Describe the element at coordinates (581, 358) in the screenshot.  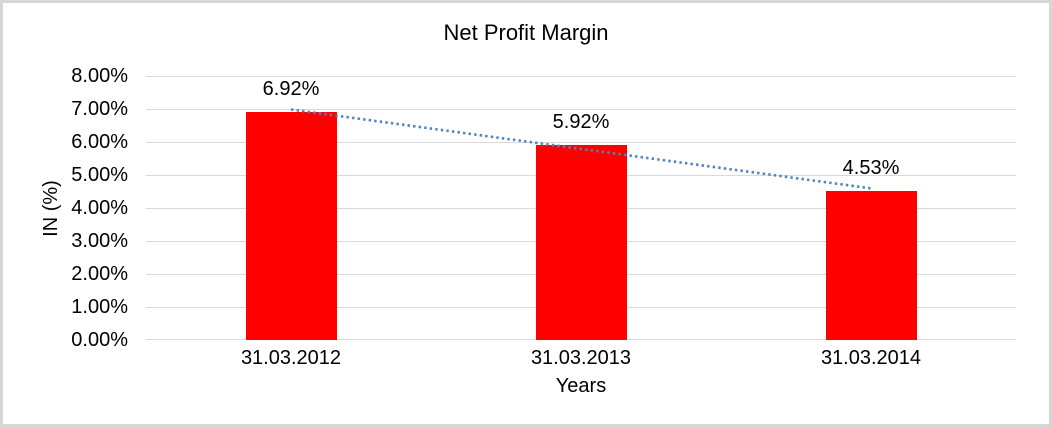
I see `x-axis-tick-label: 31.03.2013` at that location.